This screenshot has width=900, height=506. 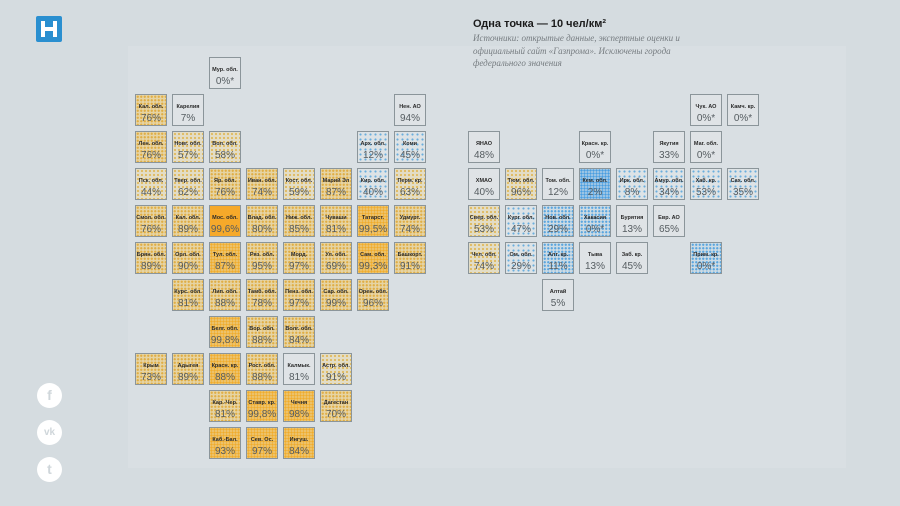 What do you see at coordinates (262, 221) in the screenshot?
I see `region-tile: Влад. обл. 80%` at bounding box center [262, 221].